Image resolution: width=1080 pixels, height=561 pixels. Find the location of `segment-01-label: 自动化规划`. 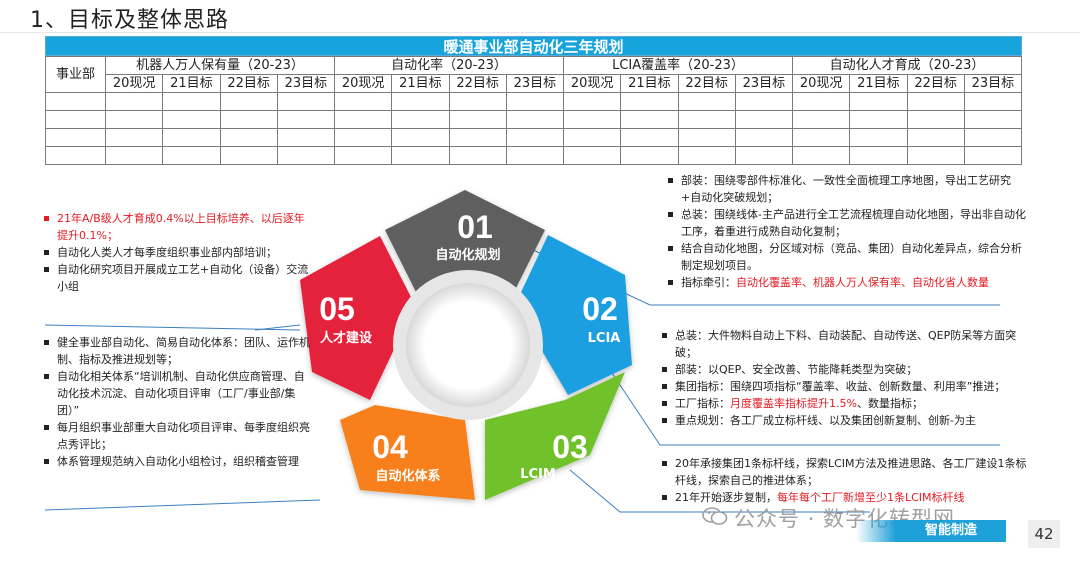

segment-01-label: 自动化规划 is located at coordinates (467, 255).